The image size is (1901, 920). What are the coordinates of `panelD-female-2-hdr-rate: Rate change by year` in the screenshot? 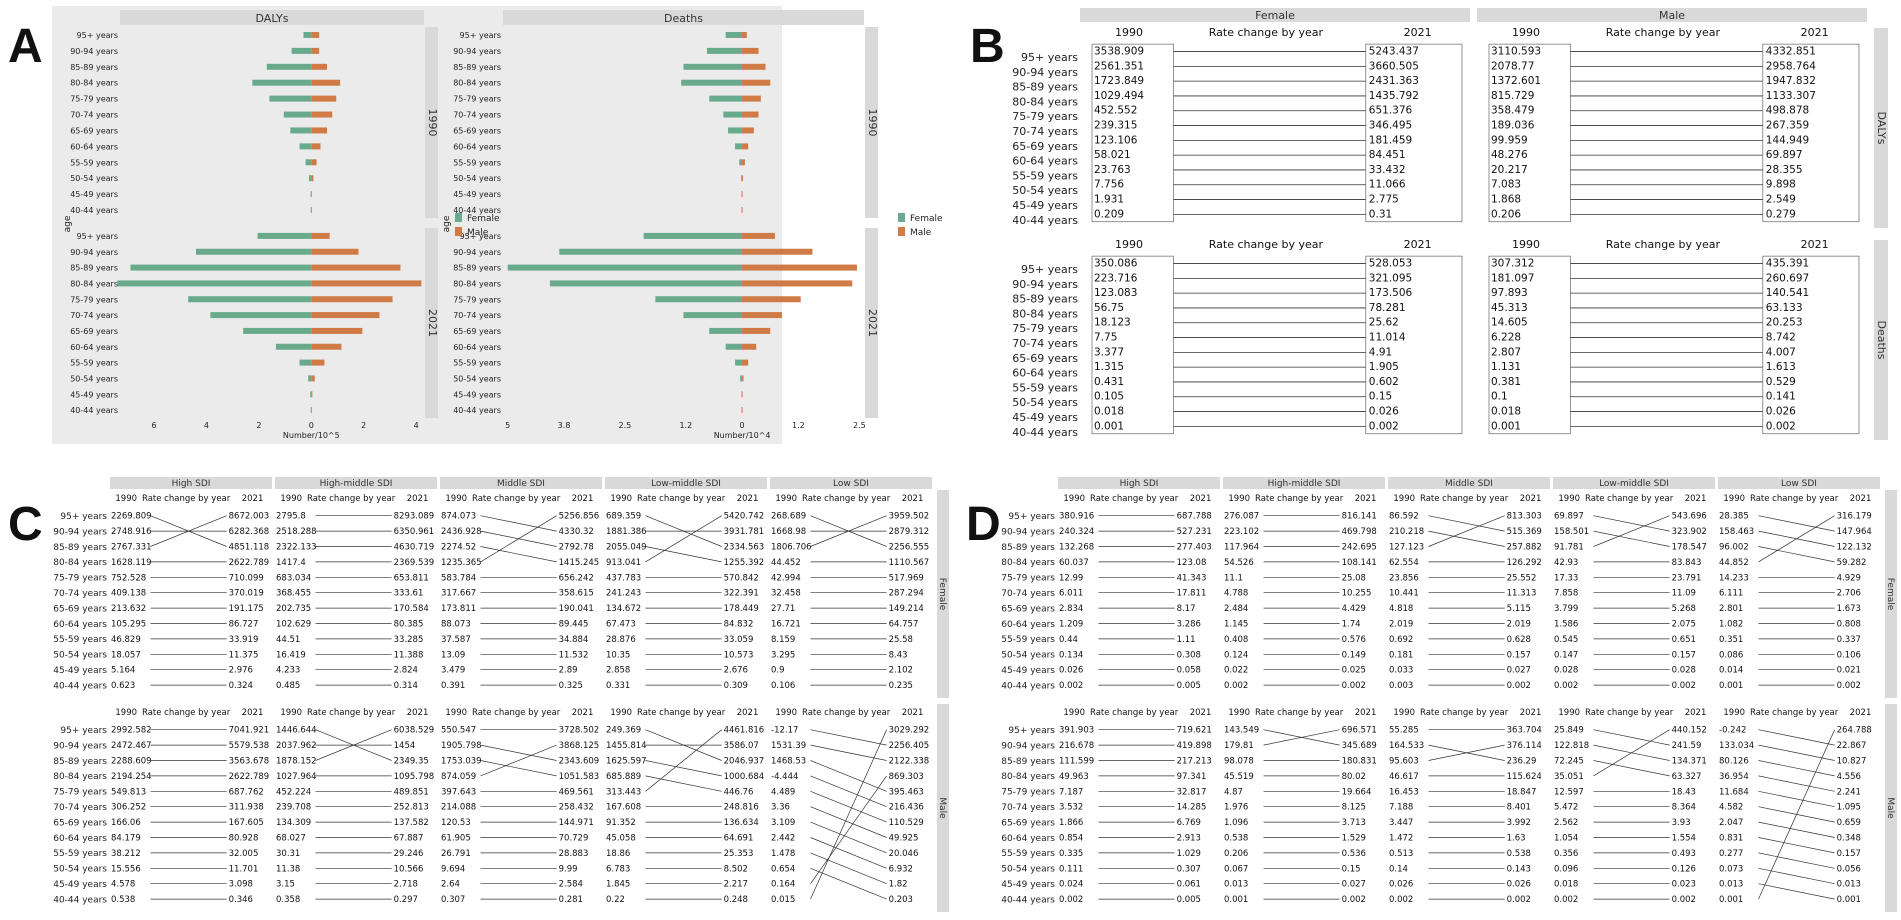 It's located at (1464, 499).